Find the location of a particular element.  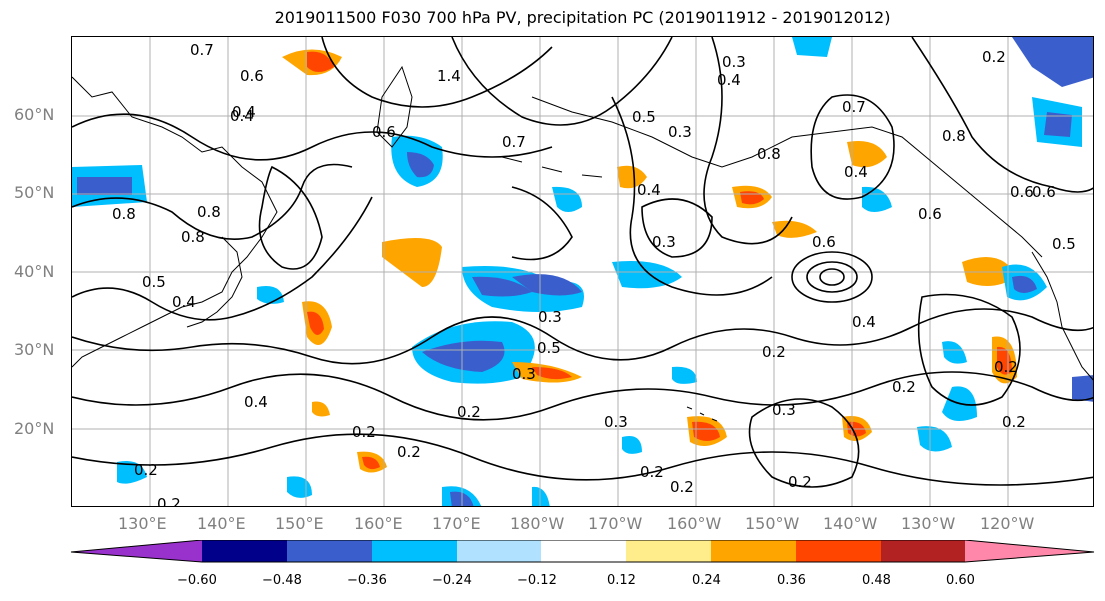

colorbar-outline is located at coordinates (582, 551).